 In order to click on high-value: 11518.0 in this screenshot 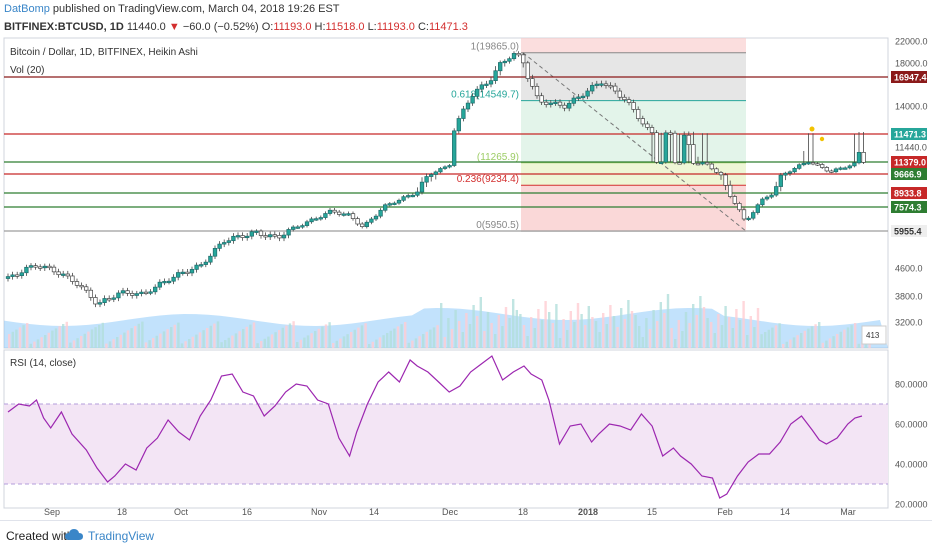, I will do `click(345, 27)`.